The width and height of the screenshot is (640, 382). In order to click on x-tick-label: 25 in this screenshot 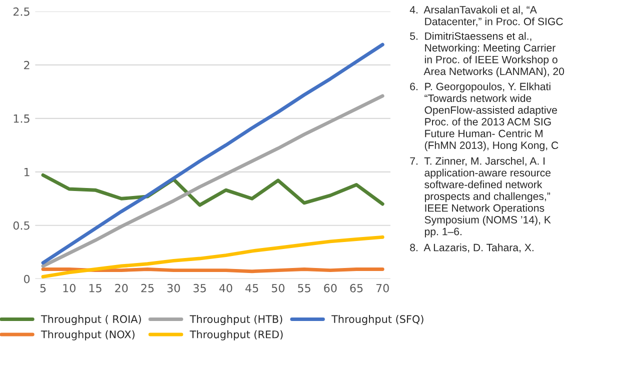, I will do `click(147, 288)`.